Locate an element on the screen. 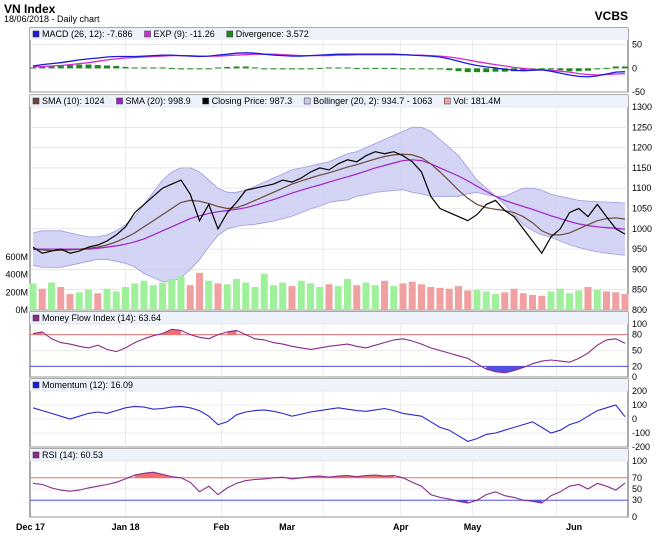 This screenshot has height=538, width=660. x-axis: Dec 17 Jan 18 Feb Mar Apr May Jun is located at coordinates (299, 527).